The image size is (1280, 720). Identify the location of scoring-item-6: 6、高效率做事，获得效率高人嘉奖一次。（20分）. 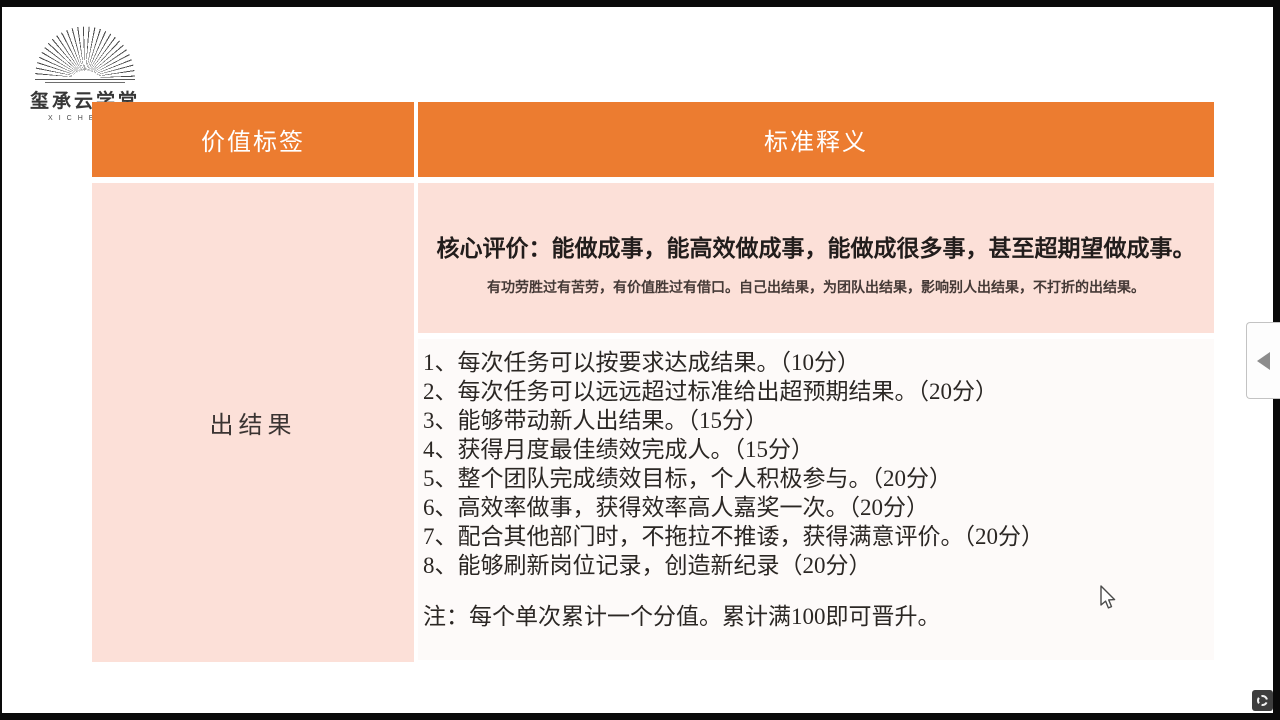
(676, 507).